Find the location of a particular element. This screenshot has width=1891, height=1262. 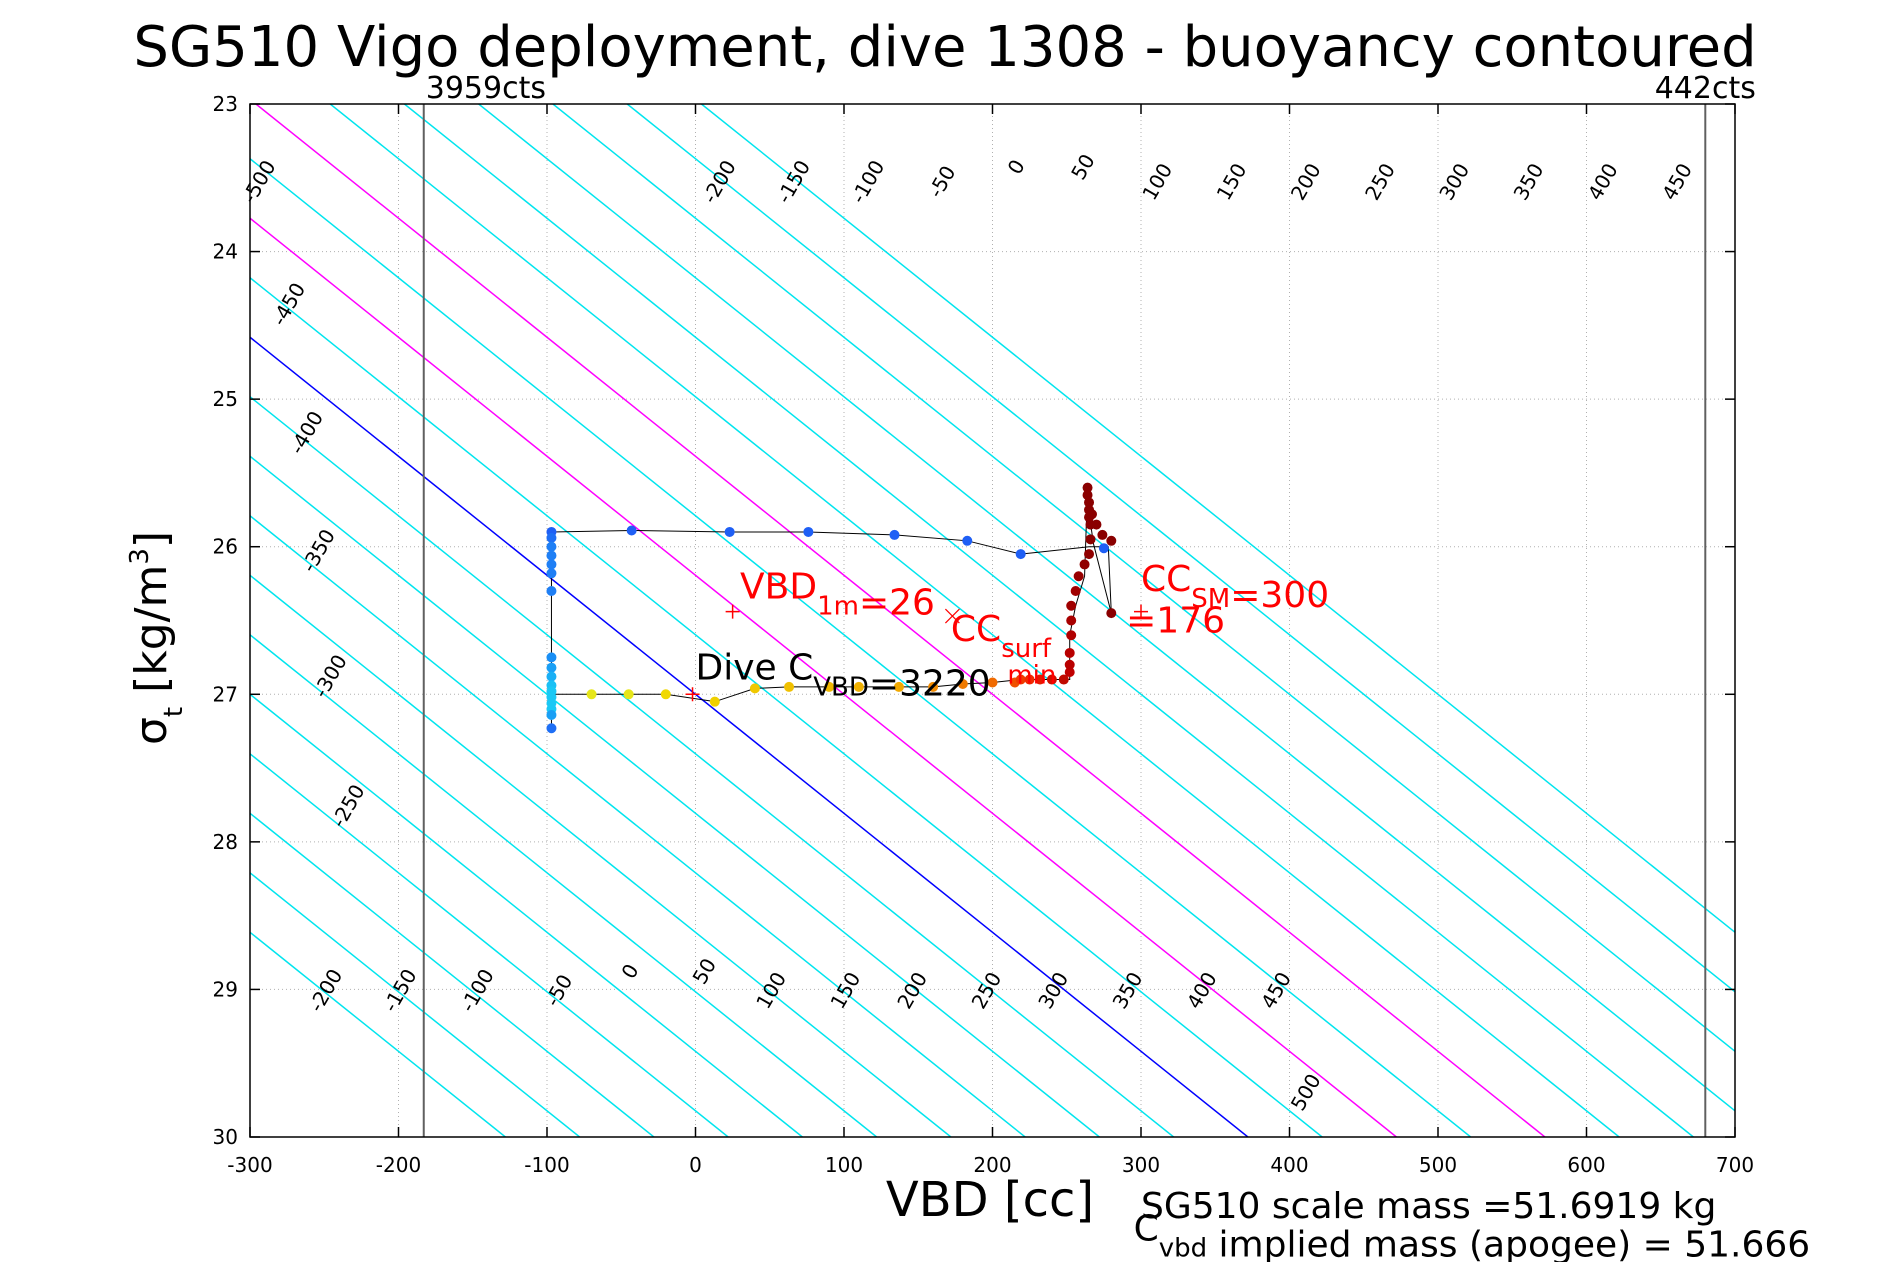

y-tick-label: 24 is located at coordinates (225, 252).